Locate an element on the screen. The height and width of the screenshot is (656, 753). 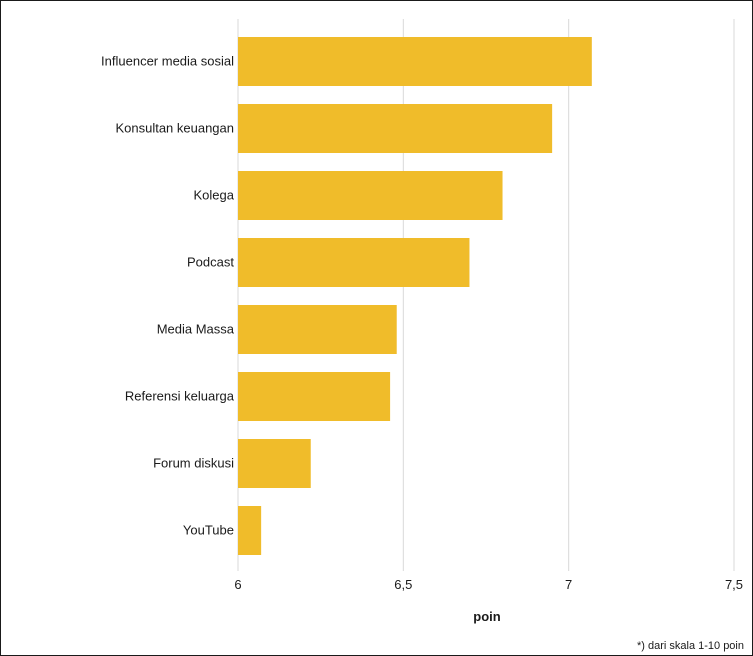
x-tick-label: 7 is located at coordinates (568, 584).